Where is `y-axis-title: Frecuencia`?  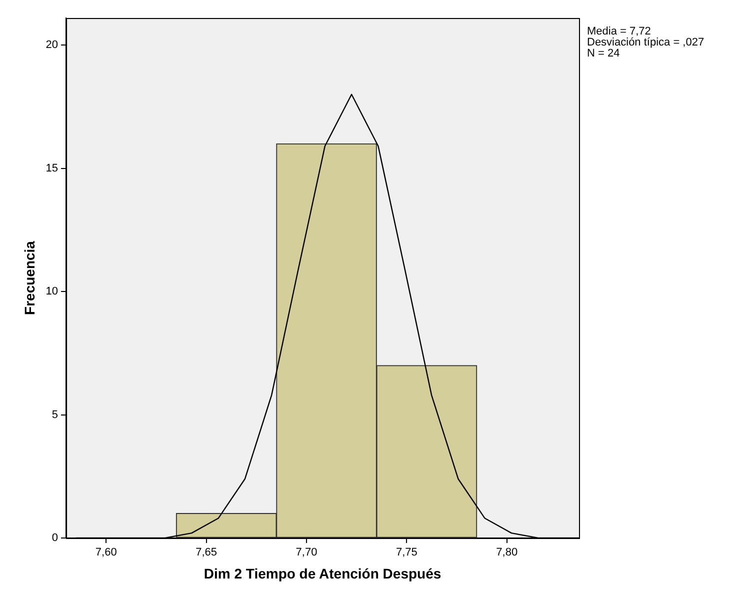 y-axis-title: Frecuencia is located at coordinates (29, 277).